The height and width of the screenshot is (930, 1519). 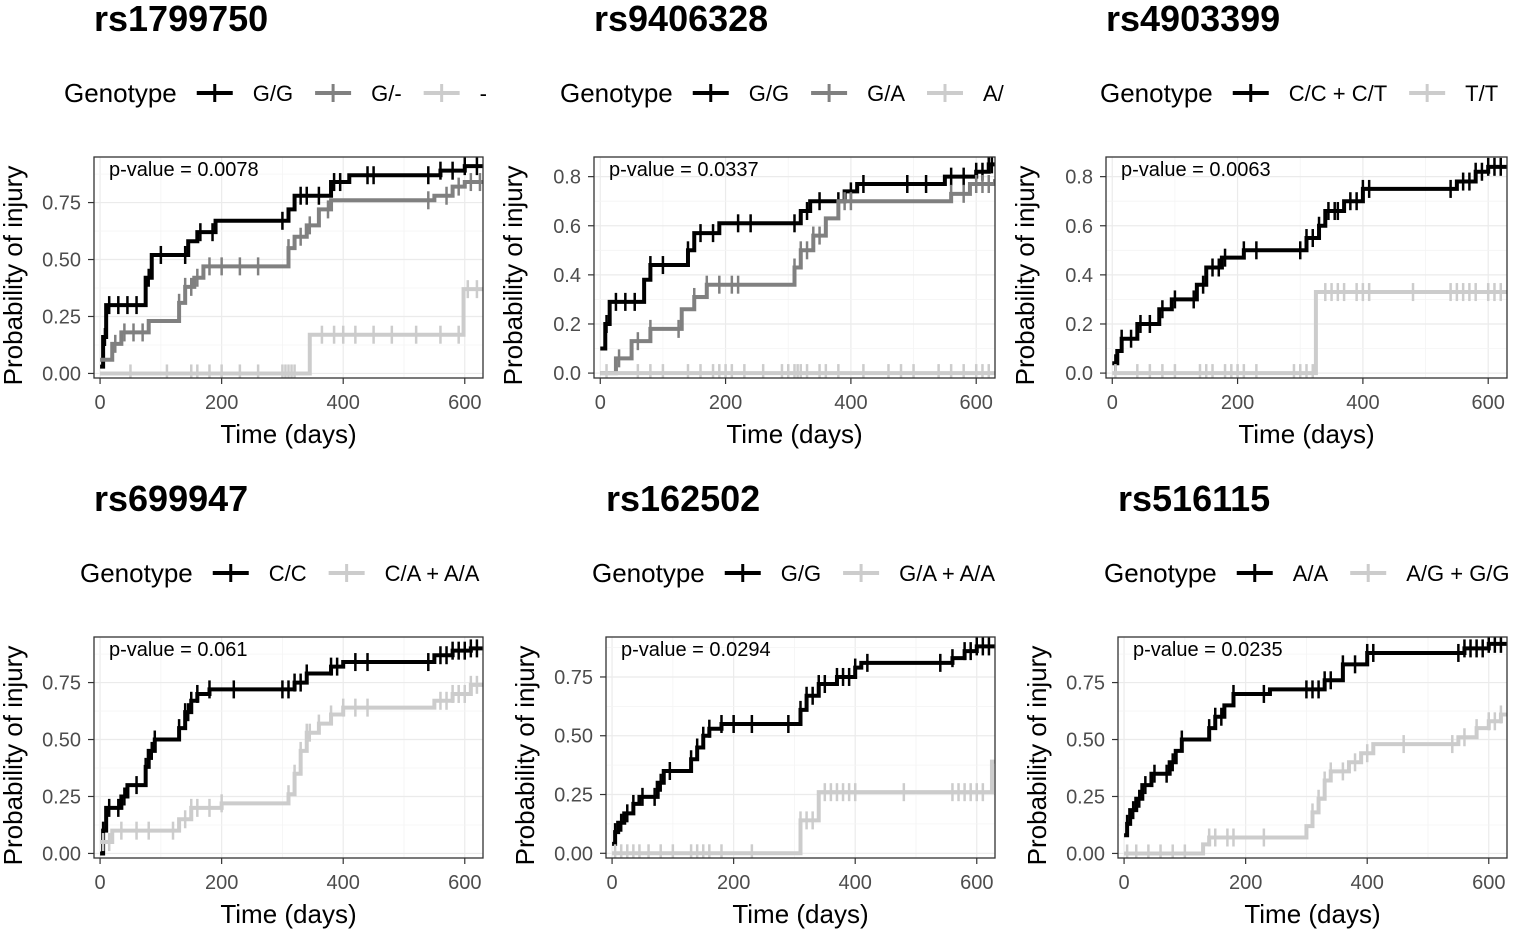 What do you see at coordinates (886, 93) in the screenshot?
I see `legend-label: G/A` at bounding box center [886, 93].